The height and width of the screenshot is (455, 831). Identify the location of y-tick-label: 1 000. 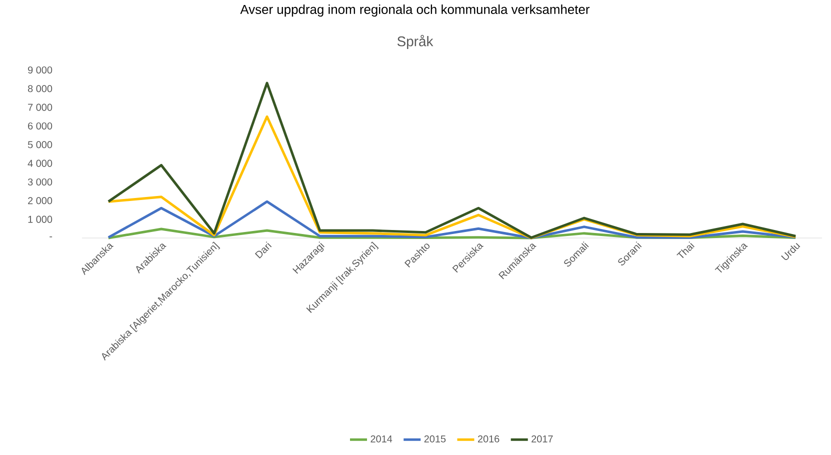
(40, 219).